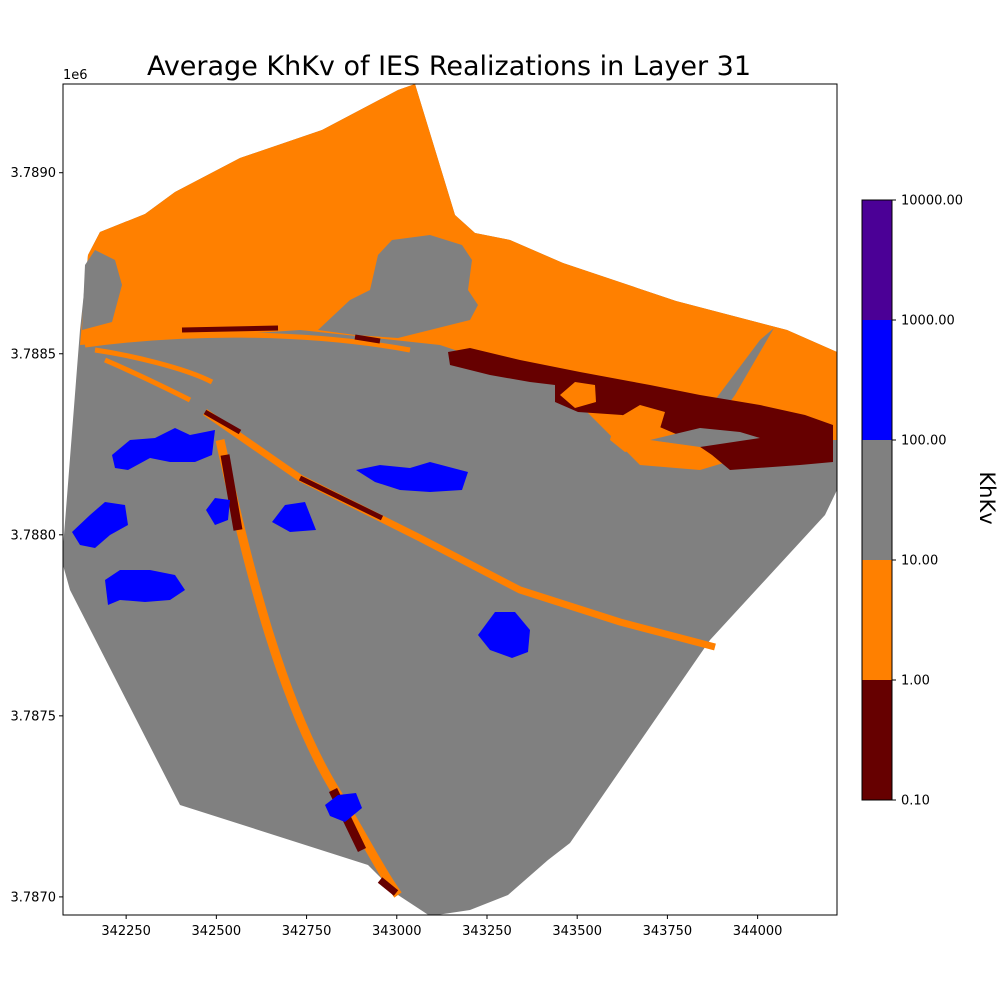  What do you see at coordinates (102, 290) in the screenshot?
I see `region-gray-west` at bounding box center [102, 290].